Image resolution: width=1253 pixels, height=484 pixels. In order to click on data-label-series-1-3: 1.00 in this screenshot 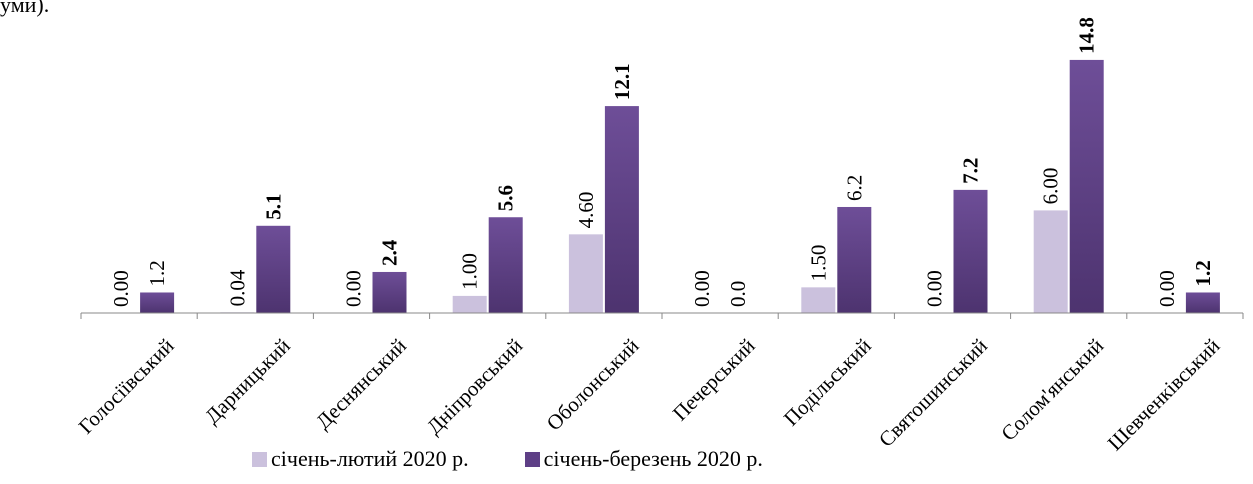, I will do `click(470, 271)`.